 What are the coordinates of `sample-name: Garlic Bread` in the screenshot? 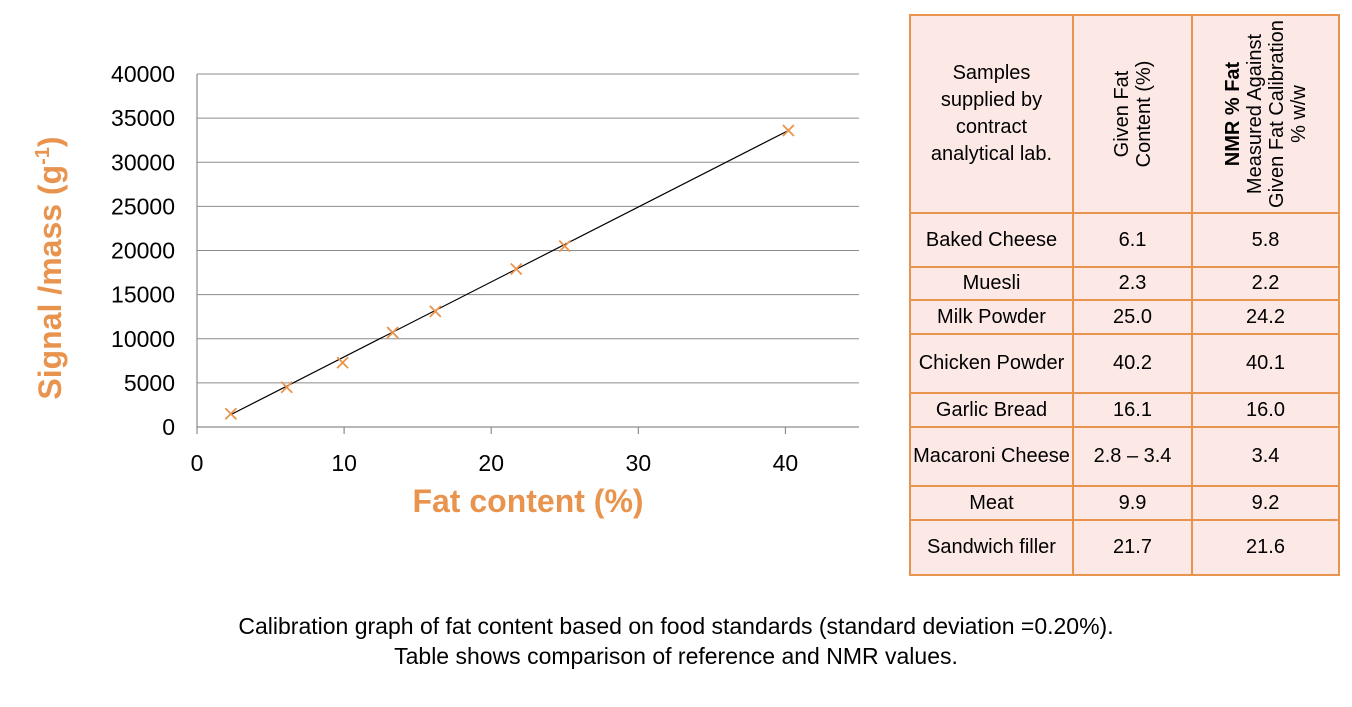 It's located at (991, 410).